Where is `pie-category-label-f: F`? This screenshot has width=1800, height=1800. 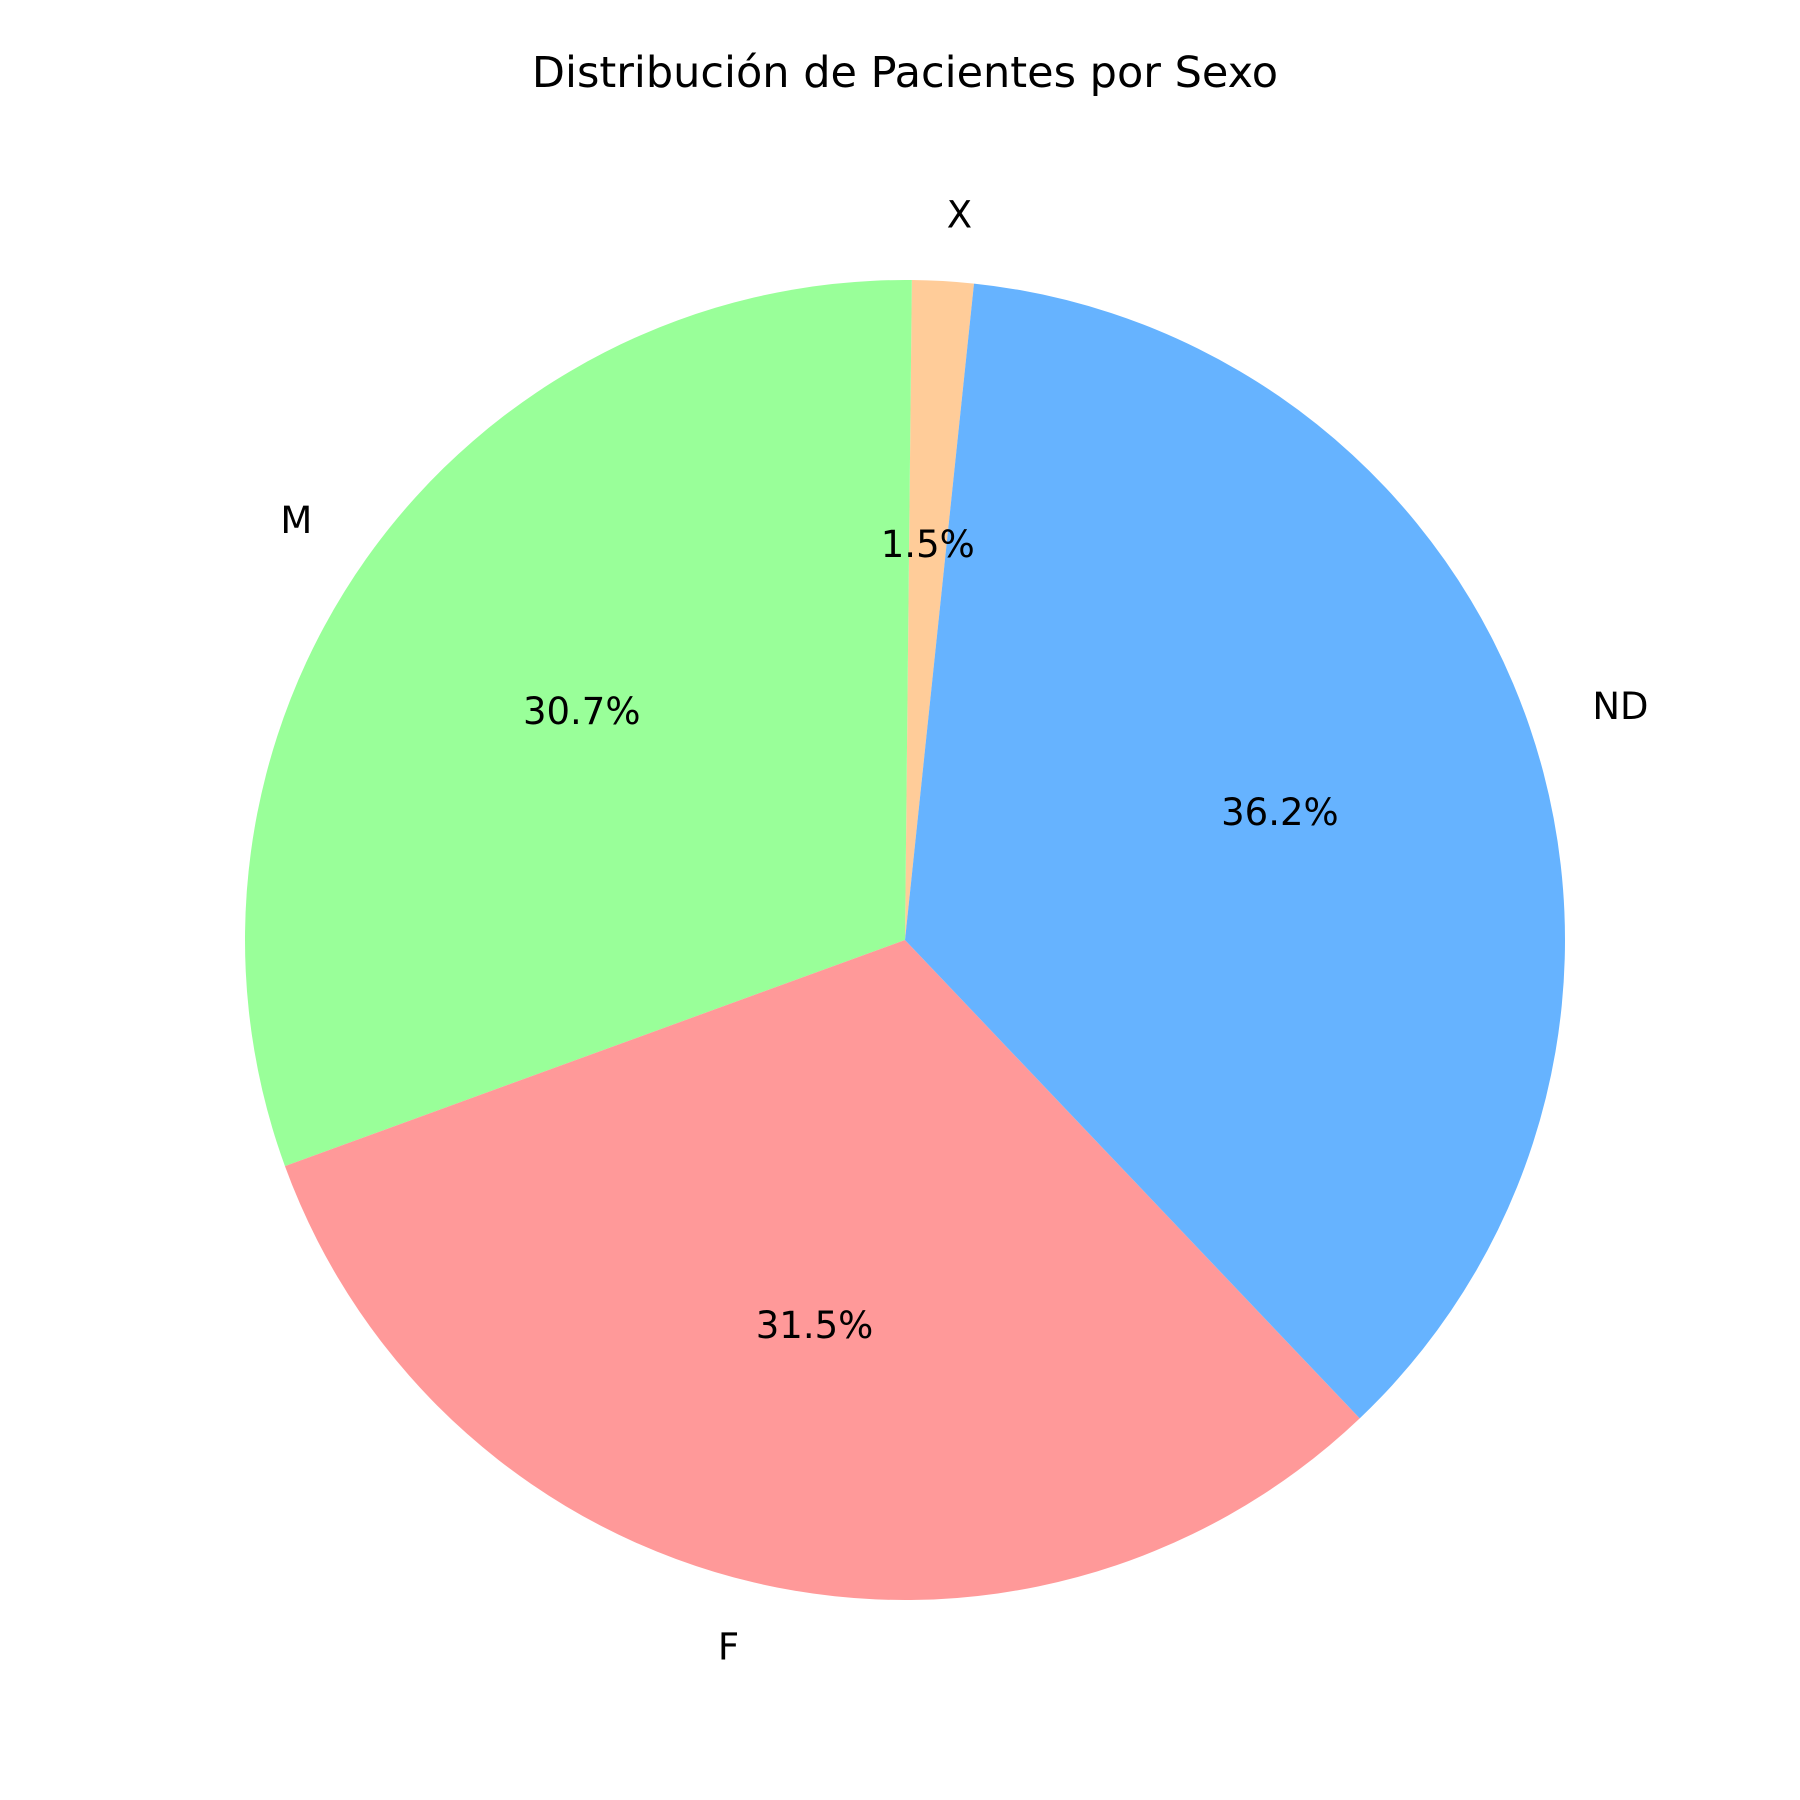
pie-category-label-f: F is located at coordinates (728, 1646).